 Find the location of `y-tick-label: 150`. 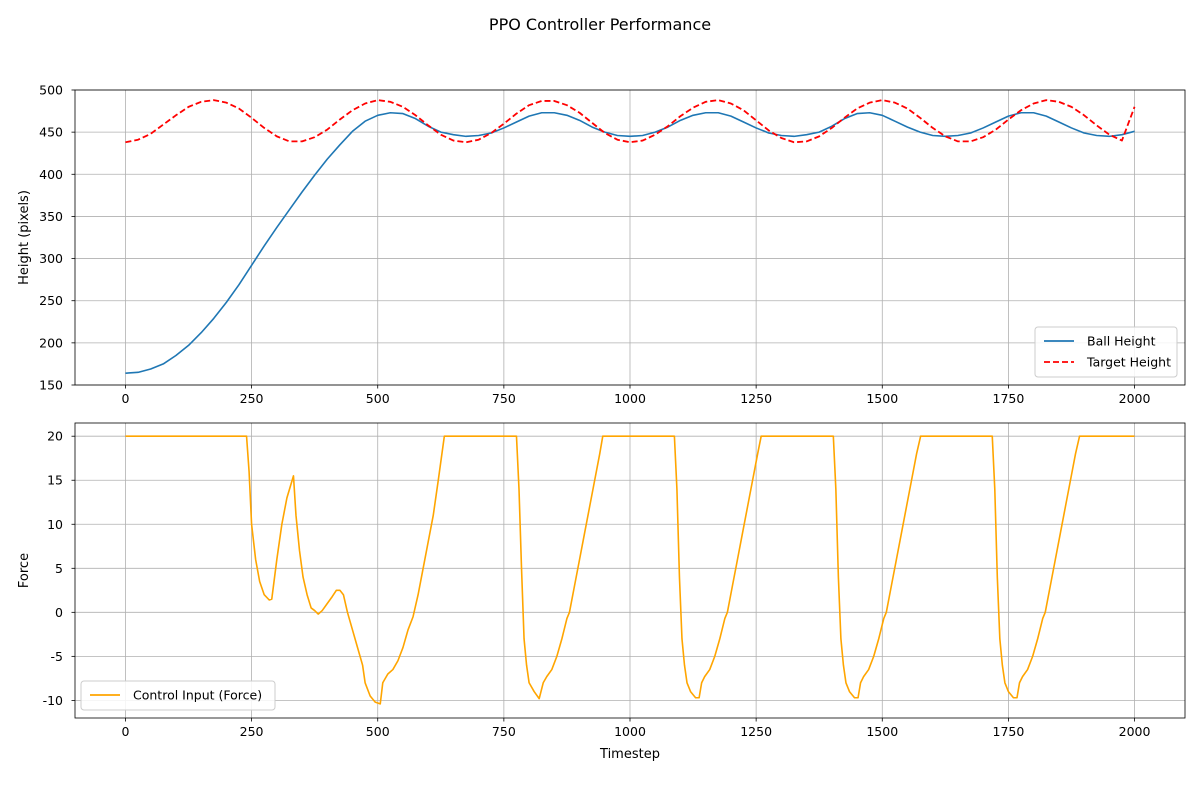

y-tick-label: 150 is located at coordinates (51, 385).